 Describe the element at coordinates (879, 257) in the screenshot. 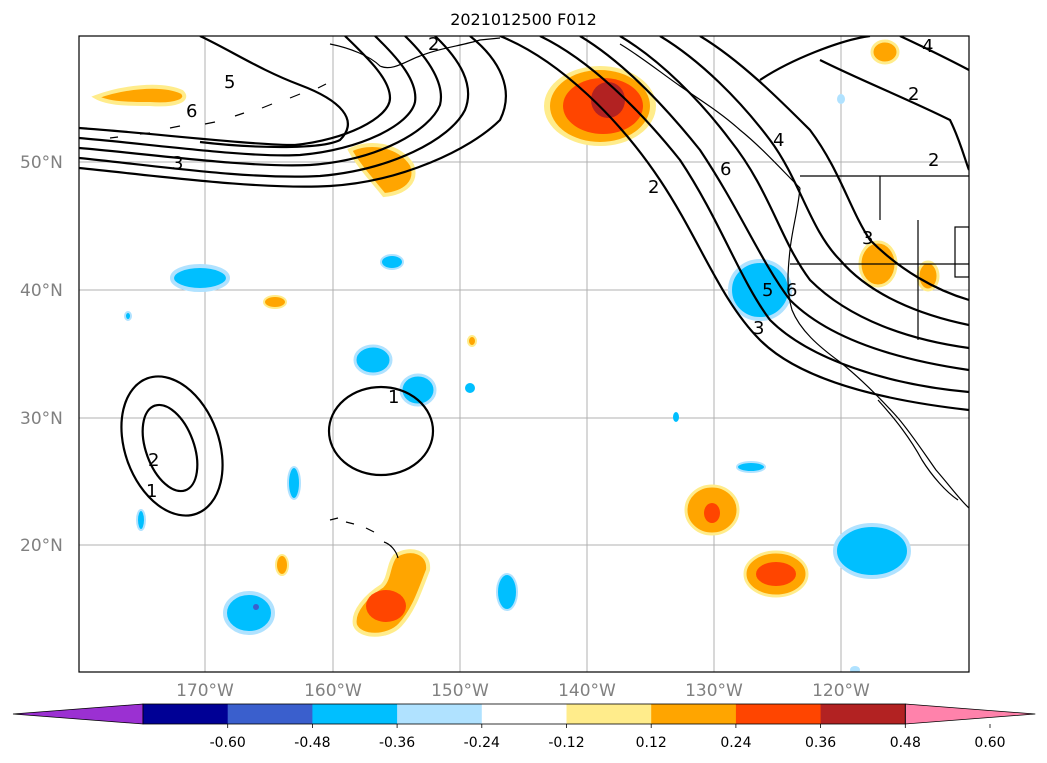

I see `us-state-borders` at that location.